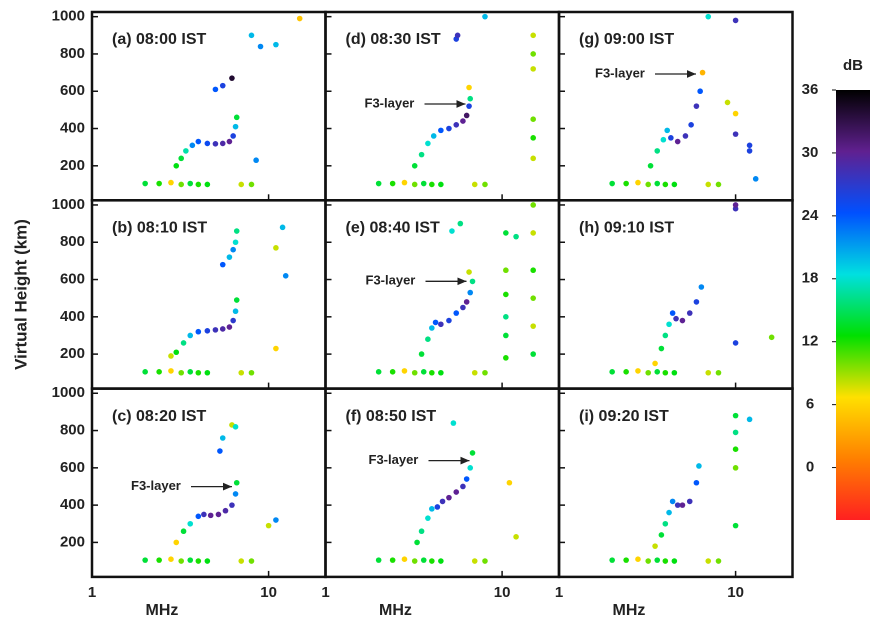 The image size is (874, 621). I want to click on x-tick-label: 1, so click(325, 592).